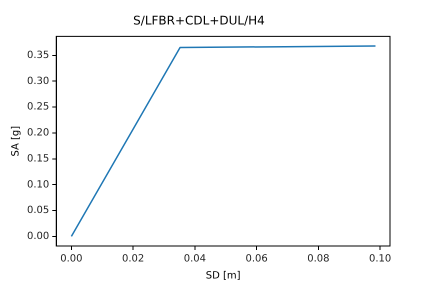 The image size is (432, 288). I want to click on y-tick-label: 0.35, so click(38, 55).